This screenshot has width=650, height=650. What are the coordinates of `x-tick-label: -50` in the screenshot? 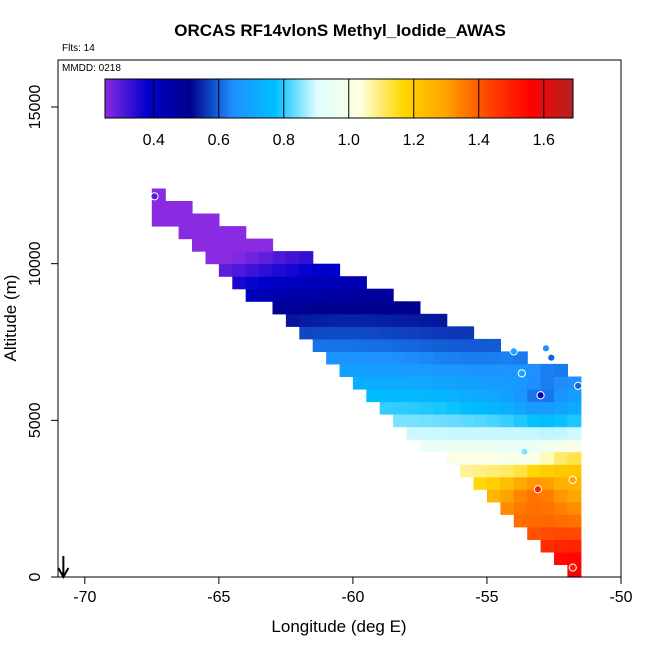 It's located at (620, 597).